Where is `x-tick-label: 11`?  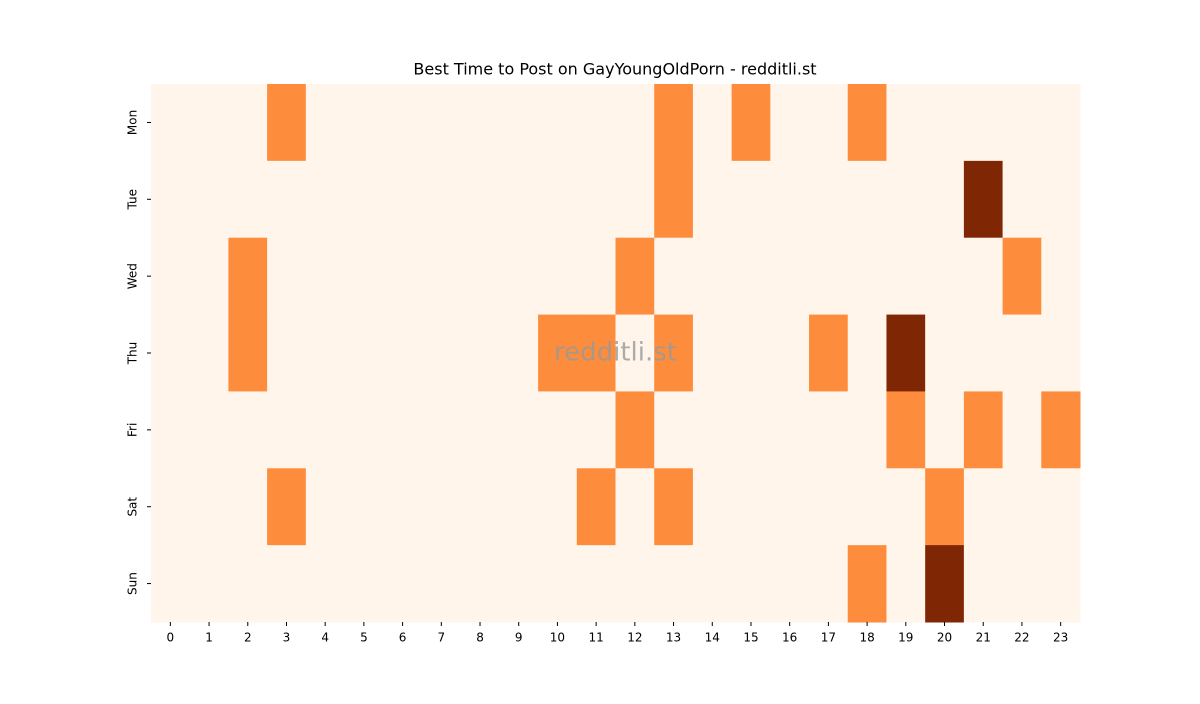 x-tick-label: 11 is located at coordinates (596, 638).